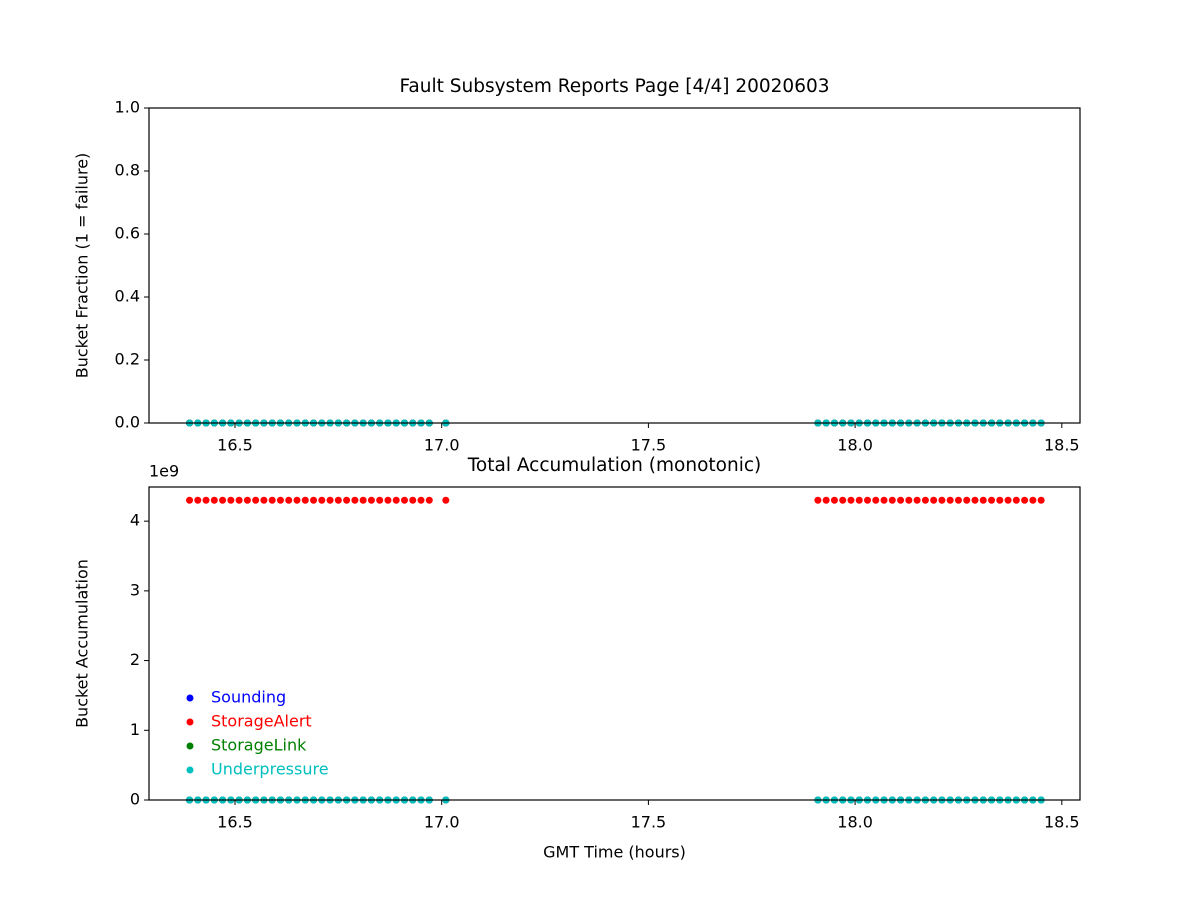 This screenshot has width=1200, height=900. Describe the element at coordinates (614, 465) in the screenshot. I see `chart-title: Total Accumulation (monotonic)` at that location.